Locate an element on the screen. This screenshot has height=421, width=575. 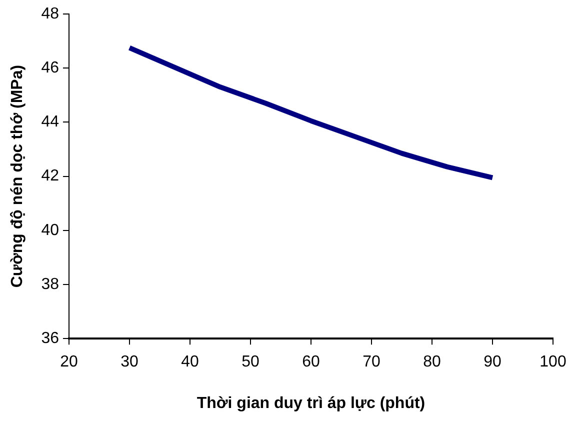
x-tick-label: 40 is located at coordinates (190, 362).